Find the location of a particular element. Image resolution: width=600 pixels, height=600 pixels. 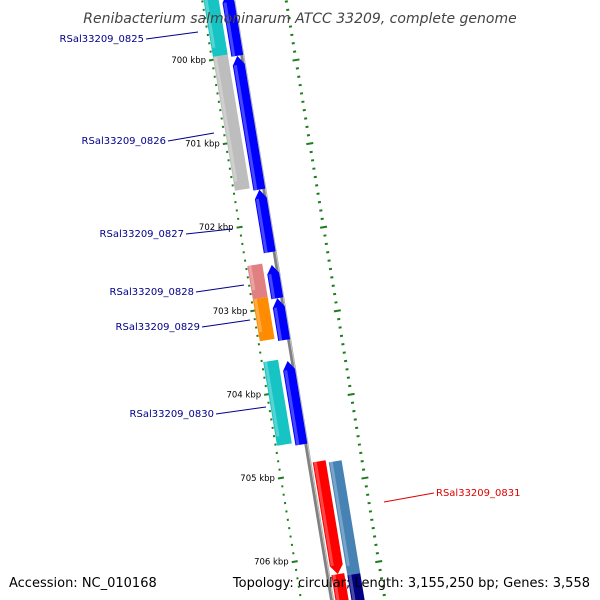

cog-0826-sheen is located at coordinates (225, 119).